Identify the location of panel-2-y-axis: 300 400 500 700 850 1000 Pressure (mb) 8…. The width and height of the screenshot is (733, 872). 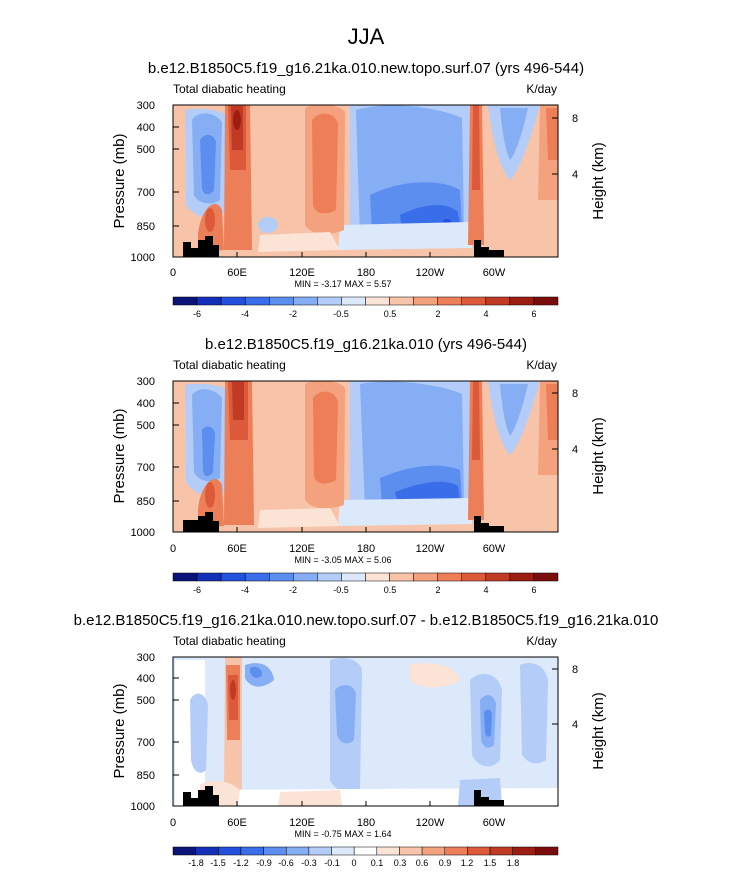
(359, 732).